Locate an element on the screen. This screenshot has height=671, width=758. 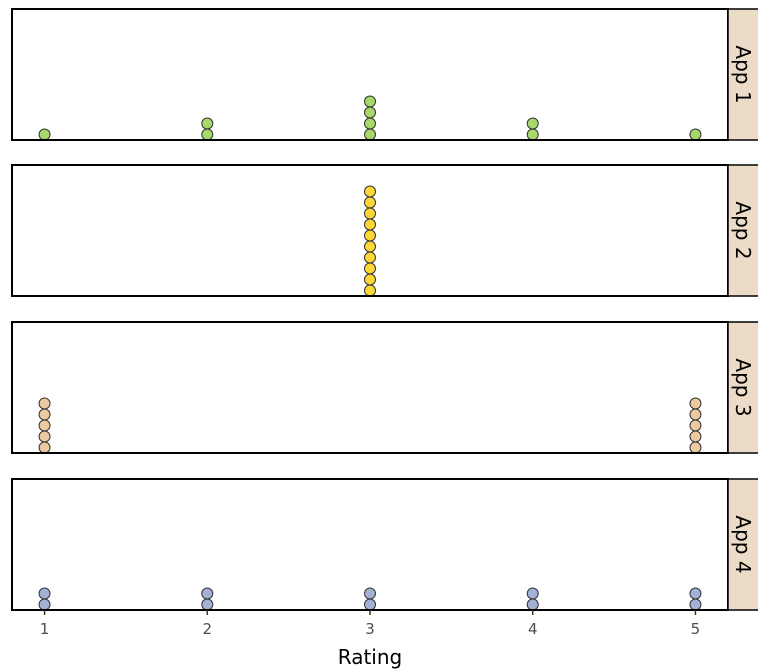
x-axis-title: Rating is located at coordinates (370, 657).